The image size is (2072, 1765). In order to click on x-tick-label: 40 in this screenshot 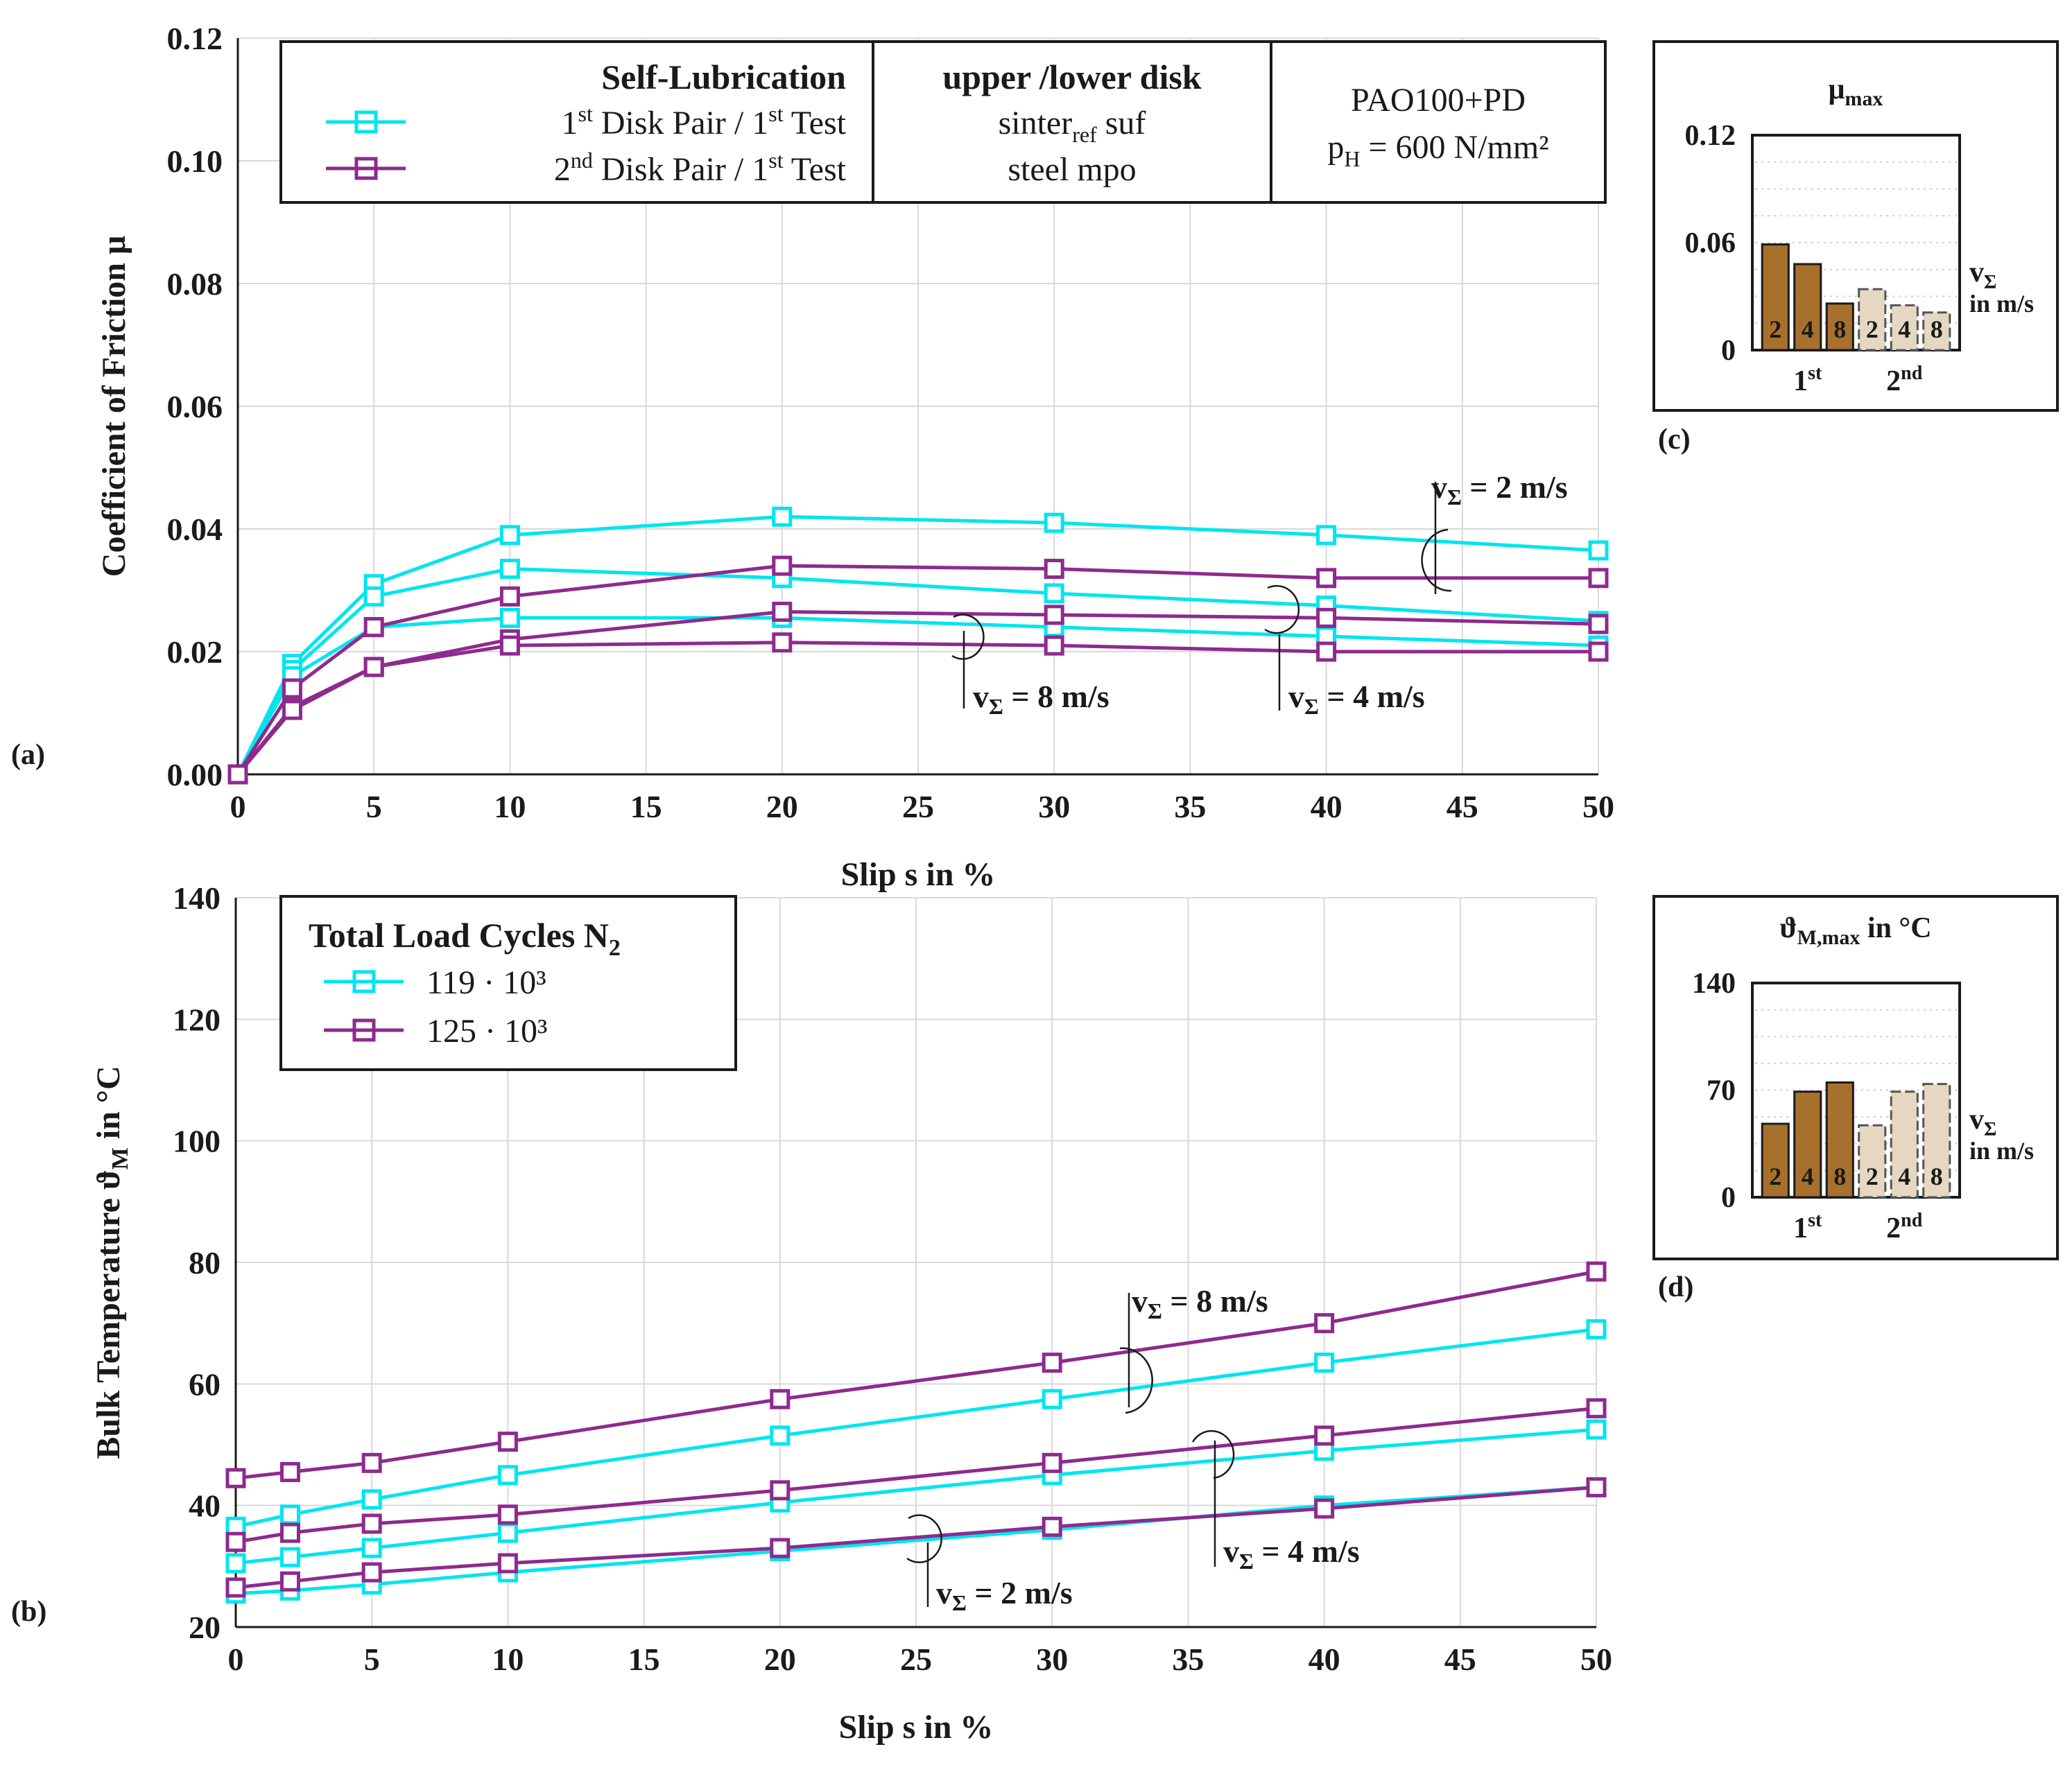, I will do `click(1327, 807)`.